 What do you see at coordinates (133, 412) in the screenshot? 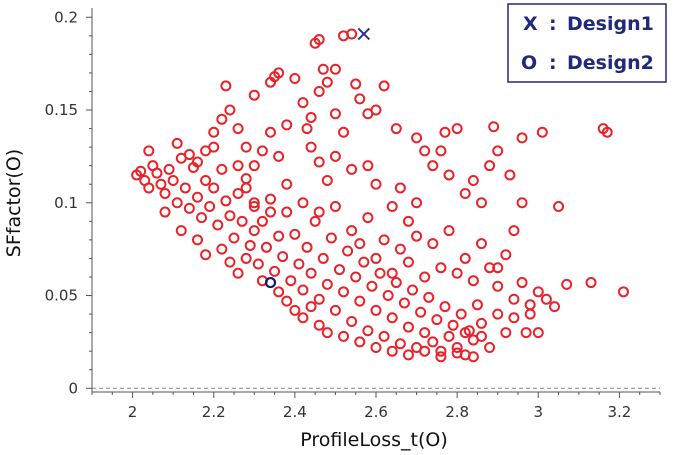
I see `x-tick-label: 2` at bounding box center [133, 412].